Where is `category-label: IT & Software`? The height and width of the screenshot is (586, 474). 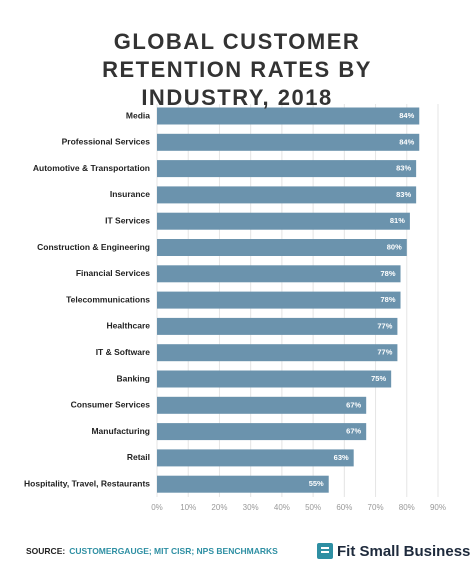 category-label: IT & Software is located at coordinates (123, 352).